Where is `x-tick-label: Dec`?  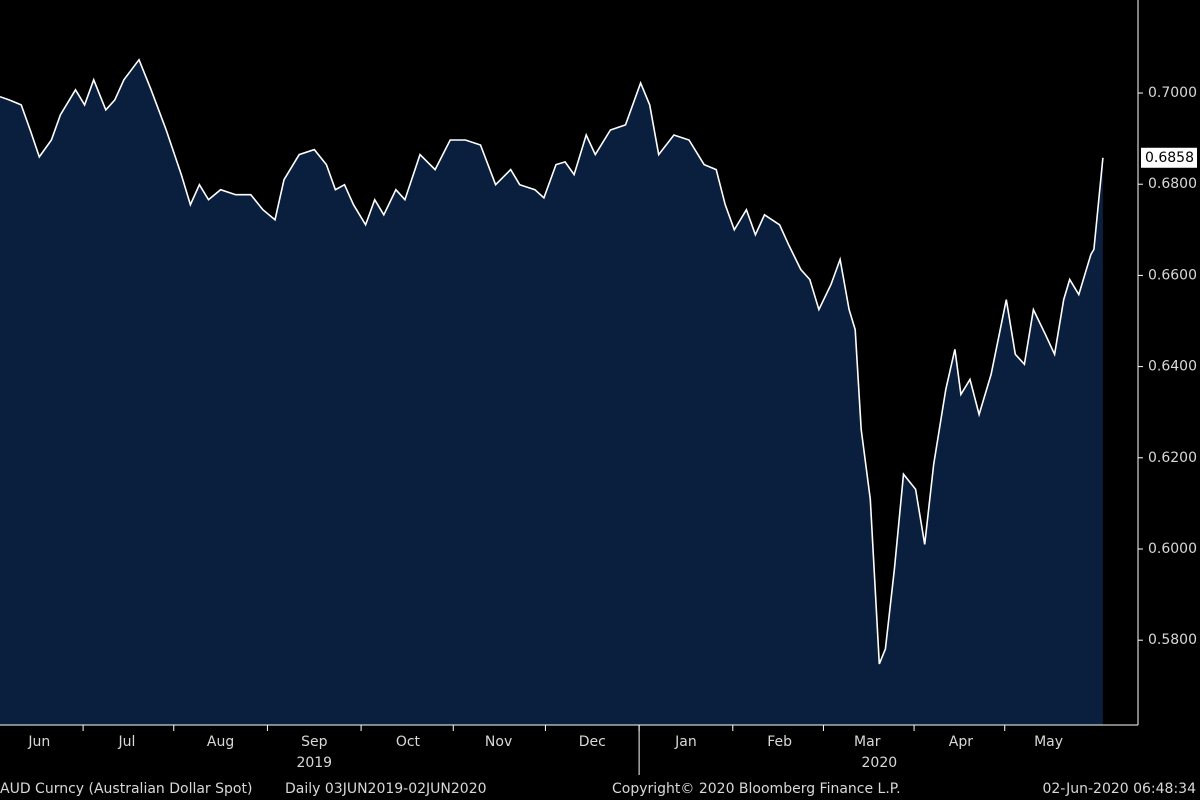
x-tick-label: Dec is located at coordinates (592, 742).